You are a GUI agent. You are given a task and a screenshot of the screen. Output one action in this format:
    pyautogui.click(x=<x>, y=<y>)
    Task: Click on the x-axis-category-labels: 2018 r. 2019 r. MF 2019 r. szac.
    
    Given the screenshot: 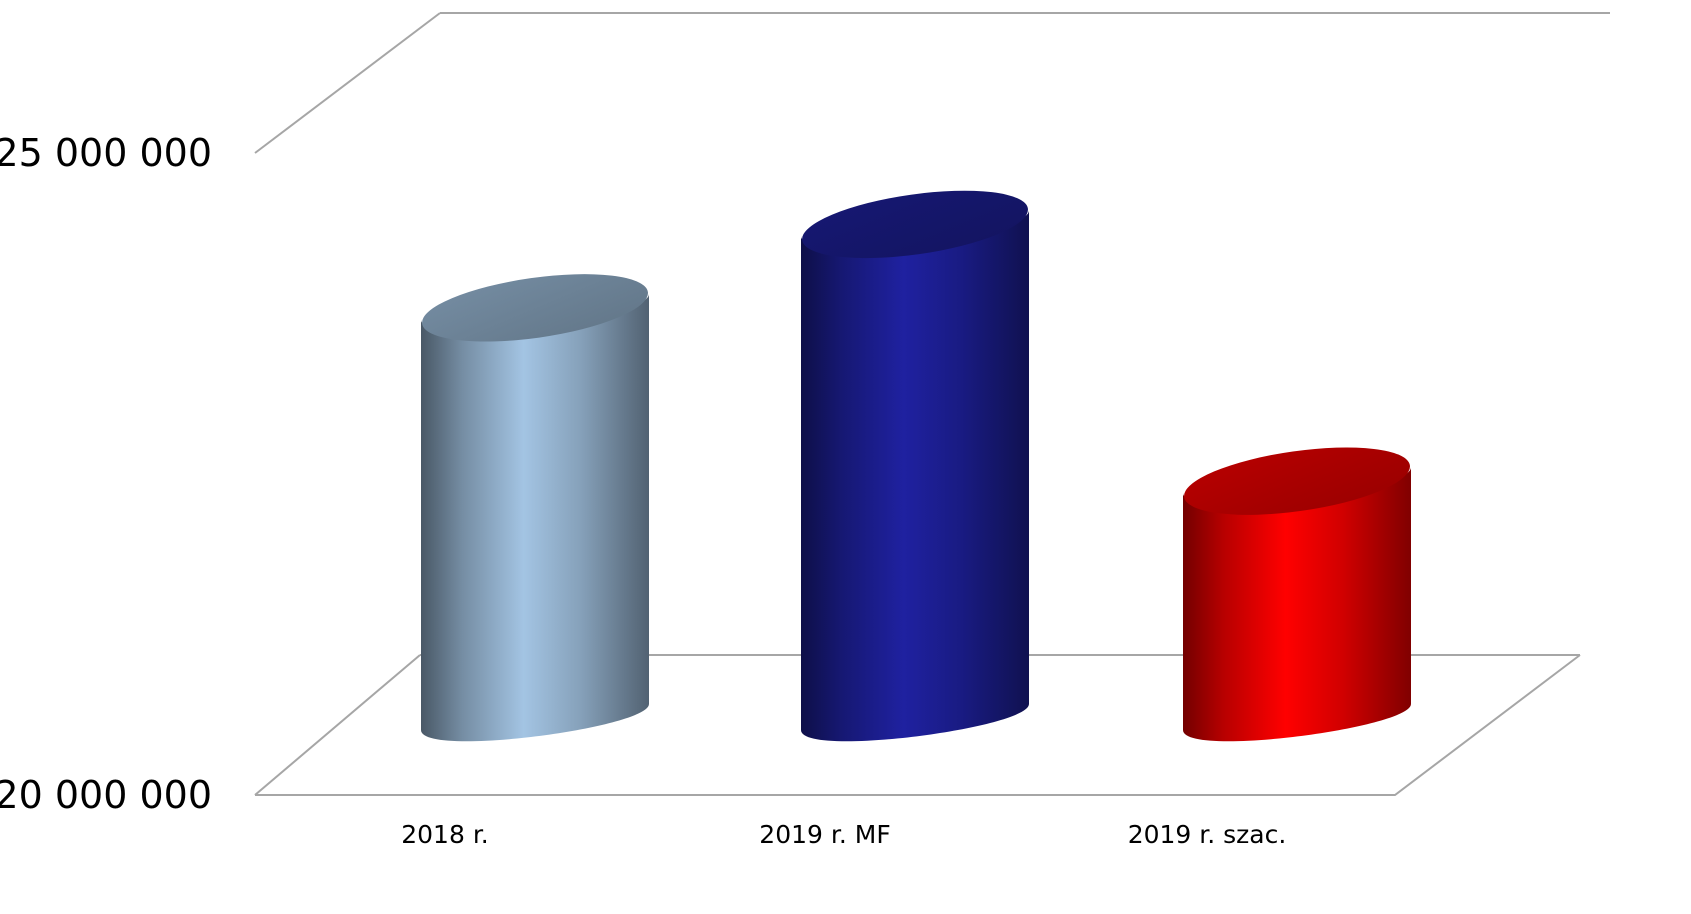 What is the action you would take?
    pyautogui.click(x=843, y=834)
    